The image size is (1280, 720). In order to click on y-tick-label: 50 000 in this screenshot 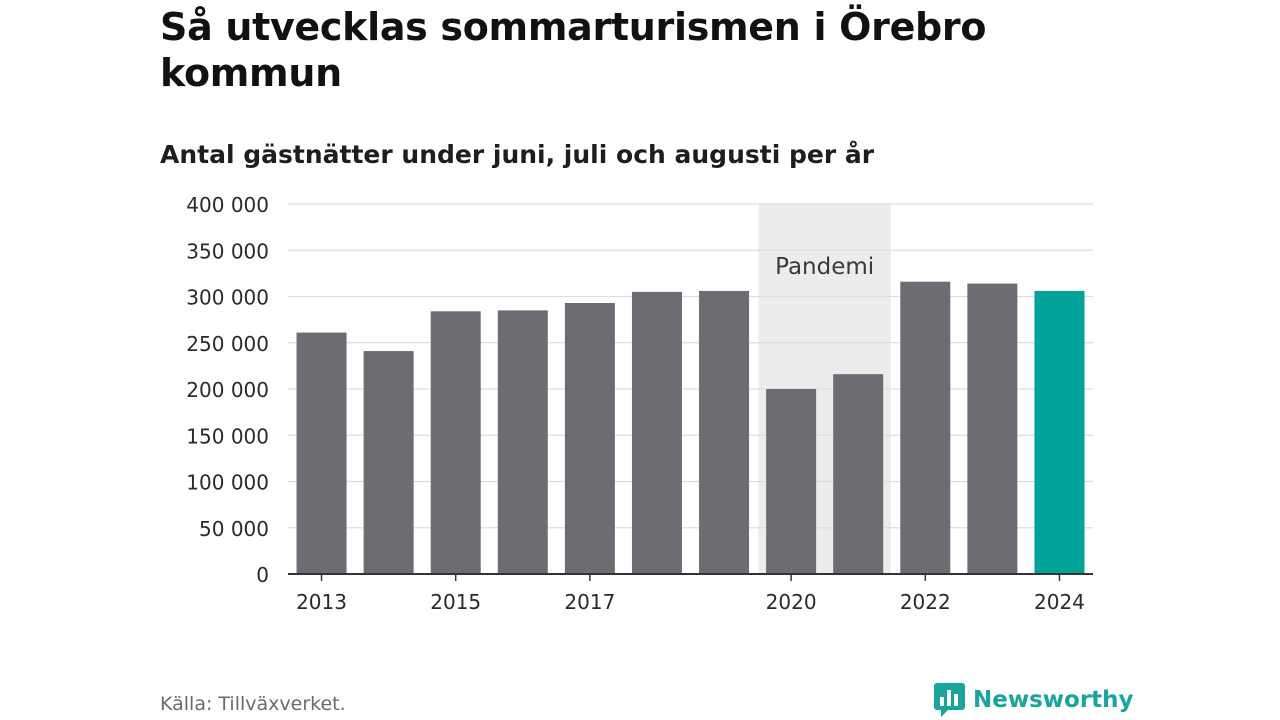, I will do `click(234, 529)`.